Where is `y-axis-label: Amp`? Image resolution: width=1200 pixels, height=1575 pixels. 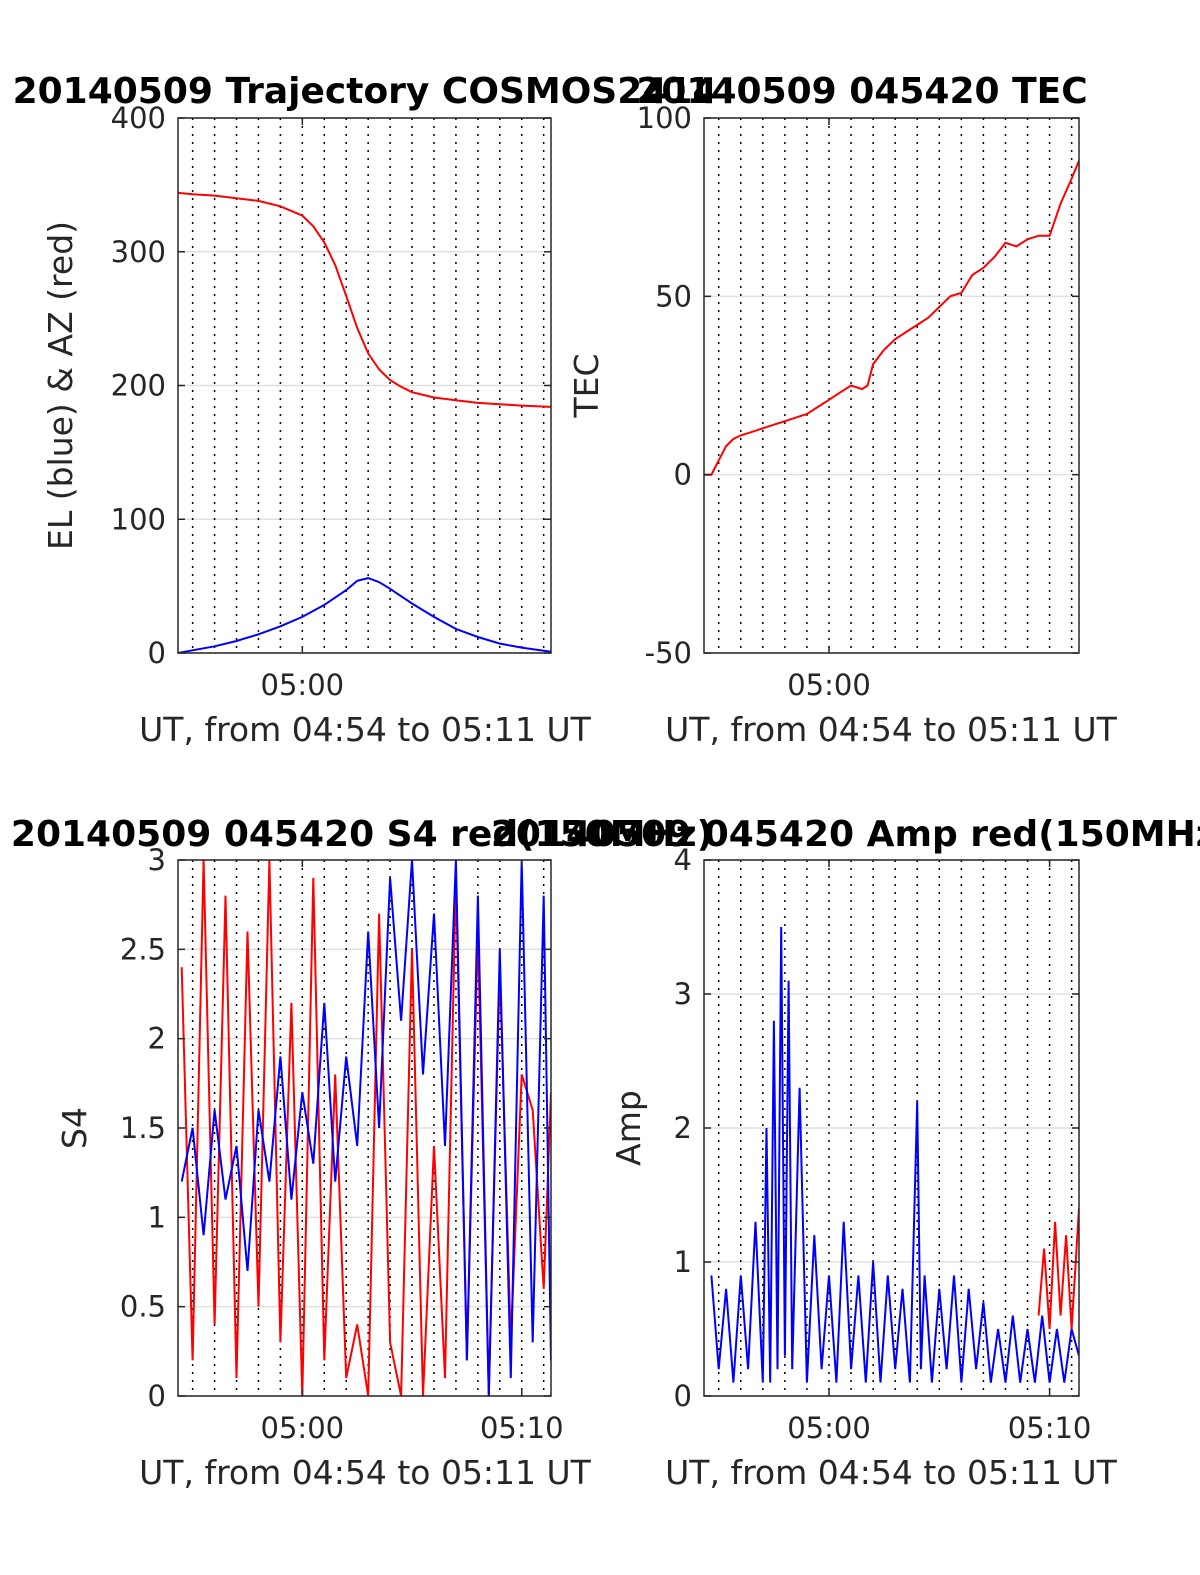
y-axis-label: Amp is located at coordinates (628, 1128).